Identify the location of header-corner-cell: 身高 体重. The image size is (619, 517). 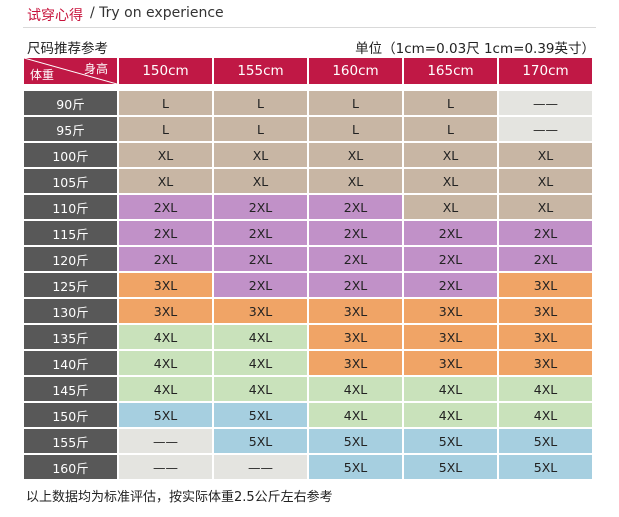
(70, 71).